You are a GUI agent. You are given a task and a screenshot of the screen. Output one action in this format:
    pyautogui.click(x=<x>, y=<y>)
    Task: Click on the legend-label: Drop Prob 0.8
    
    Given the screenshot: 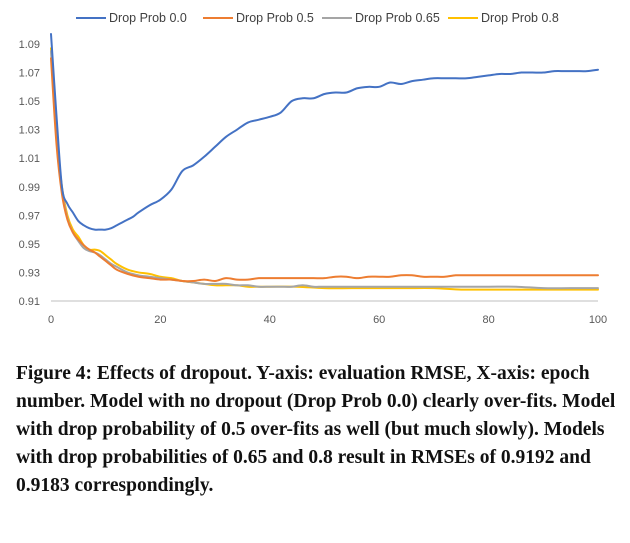 What is the action you would take?
    pyautogui.click(x=520, y=18)
    